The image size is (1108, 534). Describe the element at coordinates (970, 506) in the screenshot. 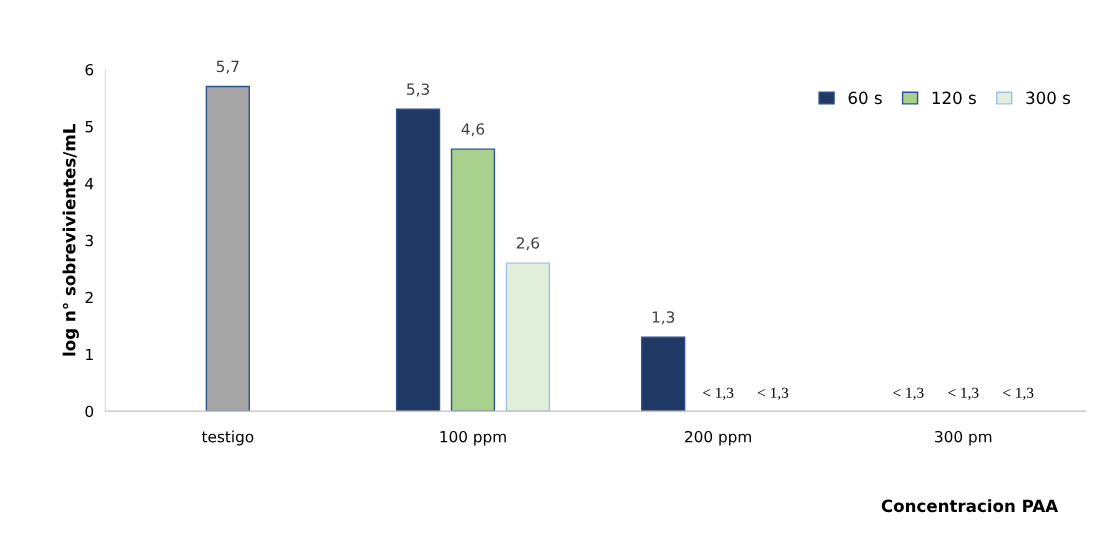

I see `x-axis-title: Concentracion PAA` at that location.